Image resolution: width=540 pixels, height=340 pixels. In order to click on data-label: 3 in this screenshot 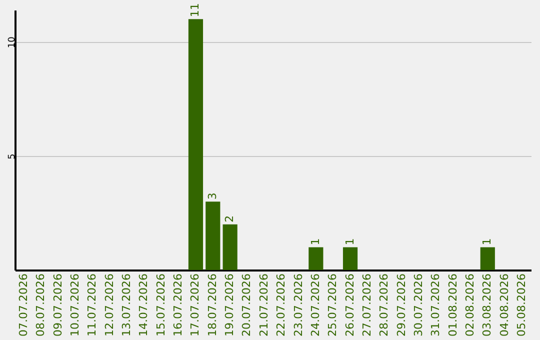, I will do `click(212, 196)`.